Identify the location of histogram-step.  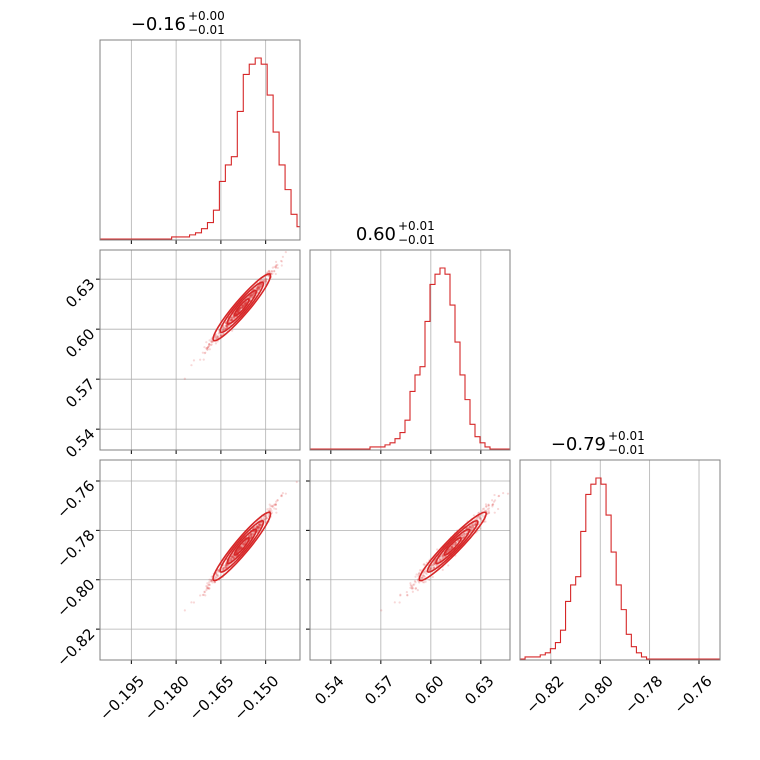
(410, 358).